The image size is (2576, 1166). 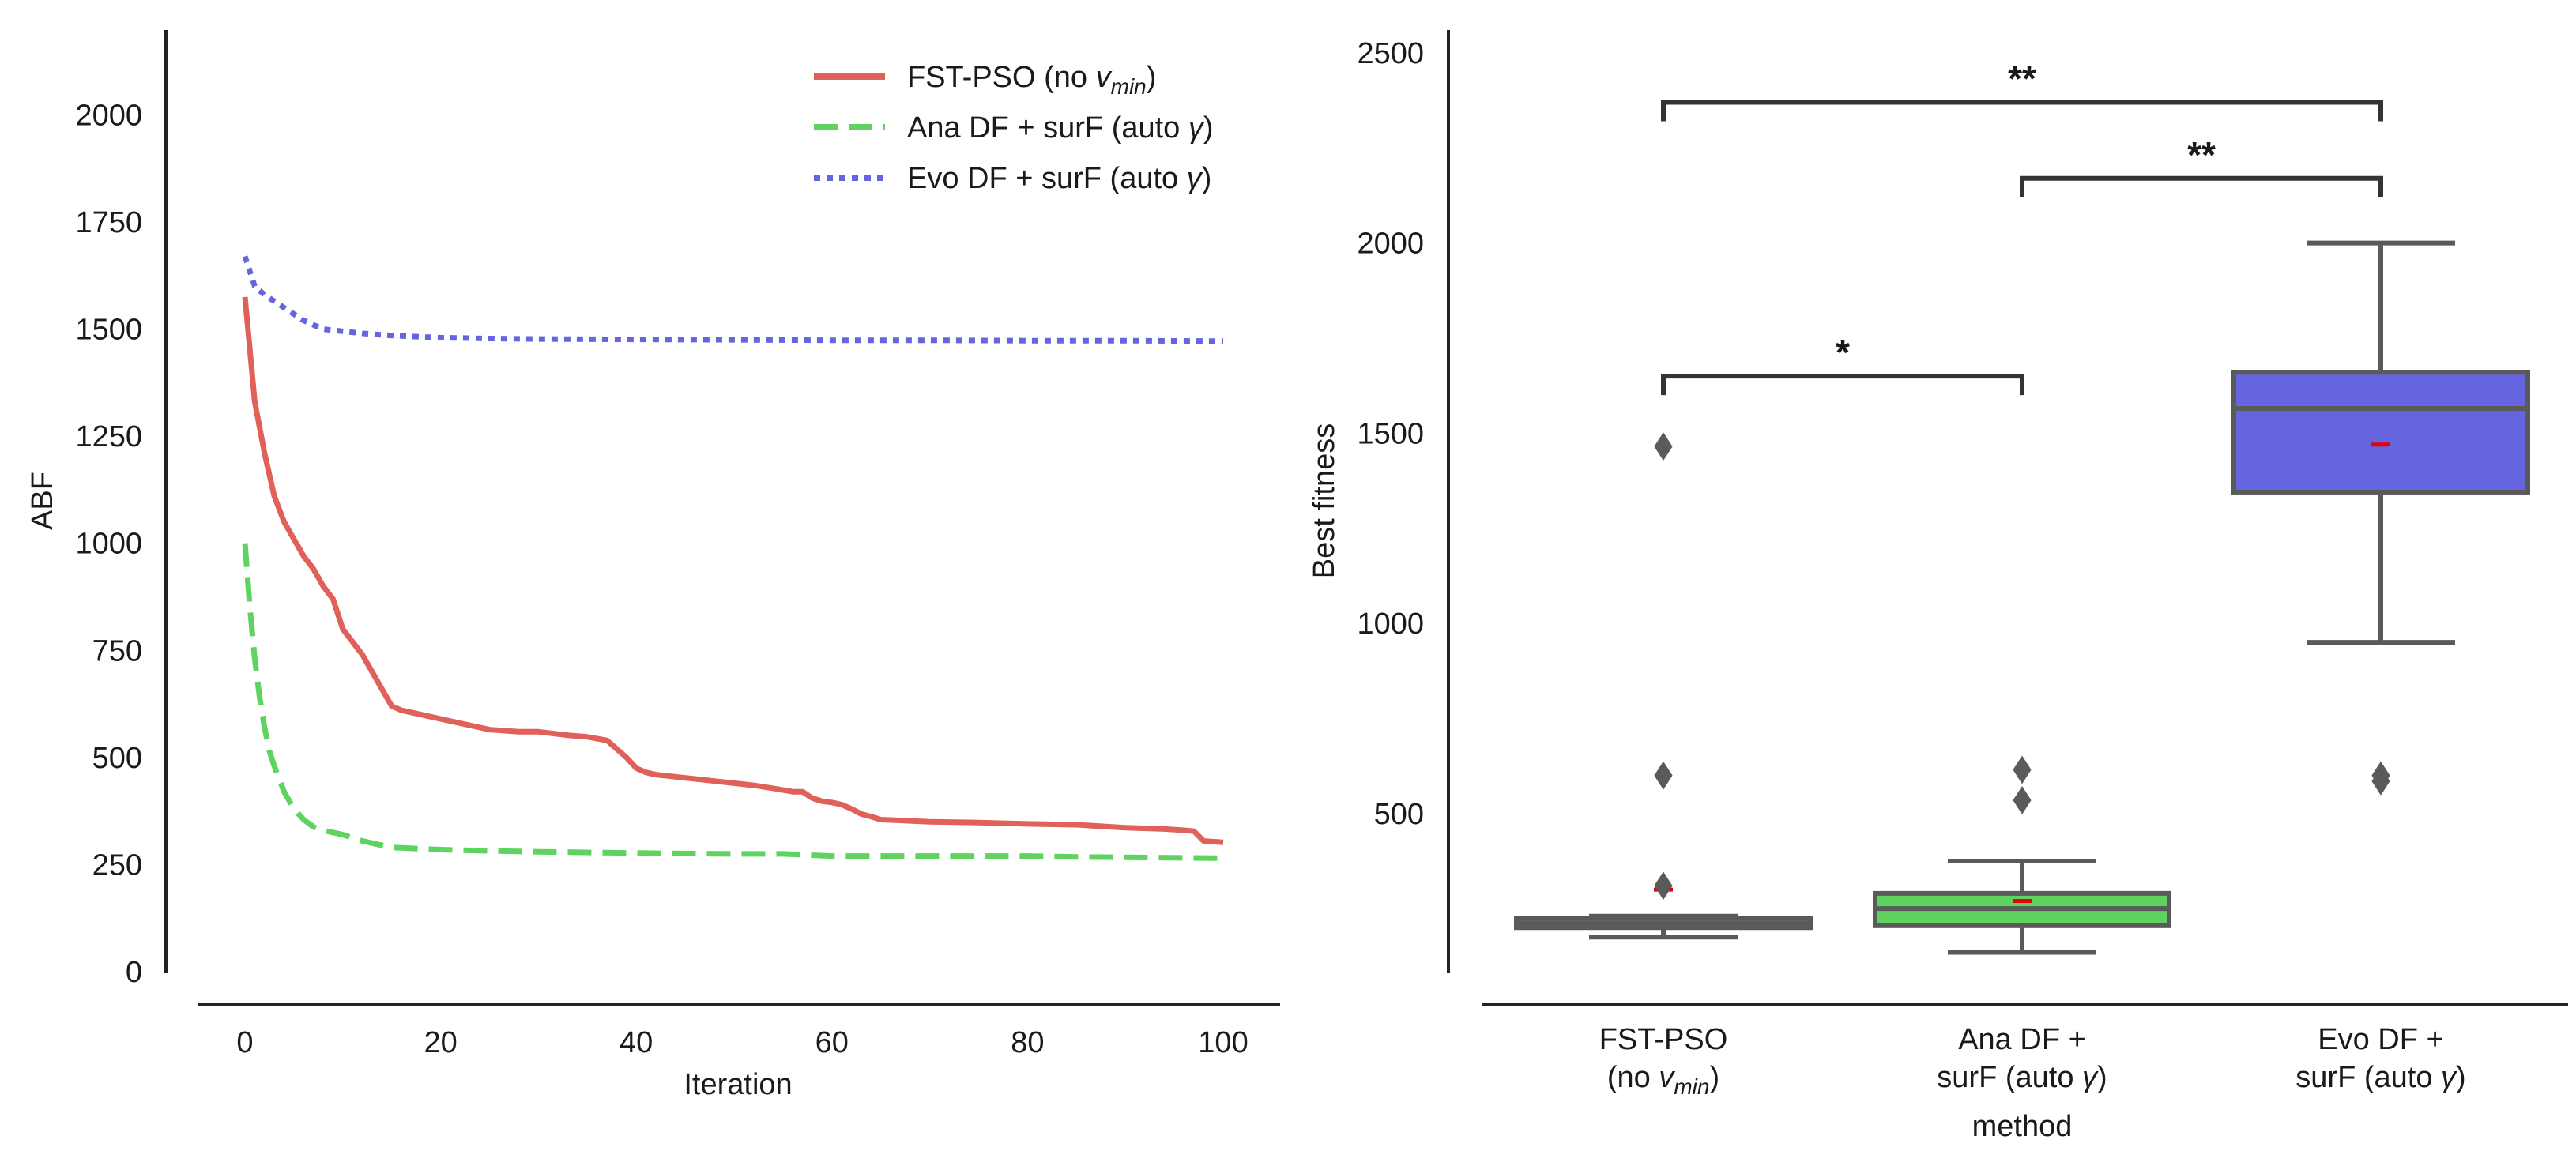 What do you see at coordinates (108, 437) in the screenshot?
I see `line-y-tick-label: 1250` at bounding box center [108, 437].